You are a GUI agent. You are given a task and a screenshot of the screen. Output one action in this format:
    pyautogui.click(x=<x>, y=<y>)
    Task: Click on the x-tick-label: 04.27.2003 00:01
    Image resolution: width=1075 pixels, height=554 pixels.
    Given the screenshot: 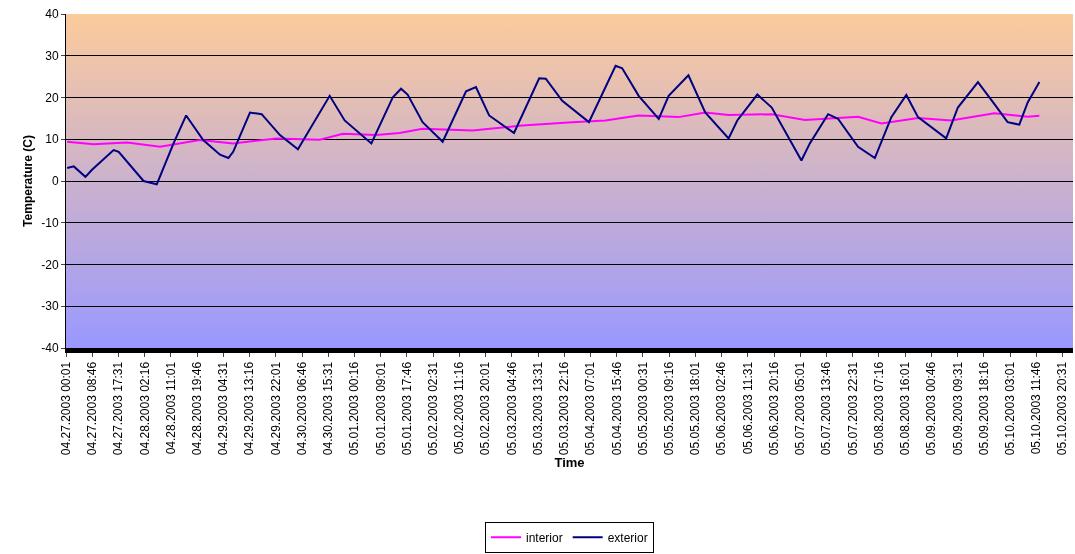 What is the action you would take?
    pyautogui.click(x=65, y=408)
    